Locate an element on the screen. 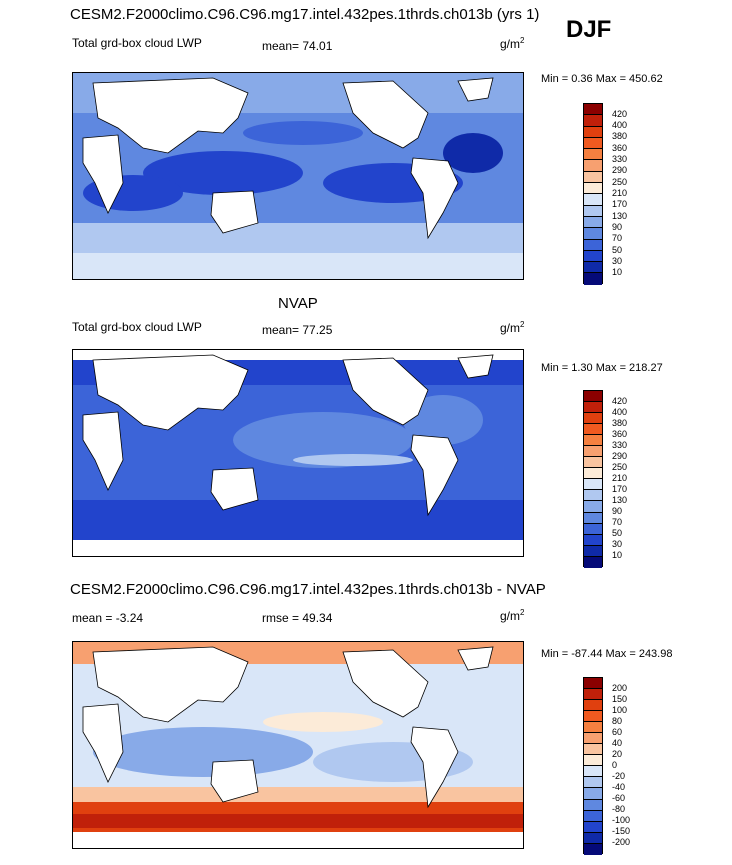 The image size is (732, 865). colorbar-tick-label: 200 is located at coordinates (620, 688).